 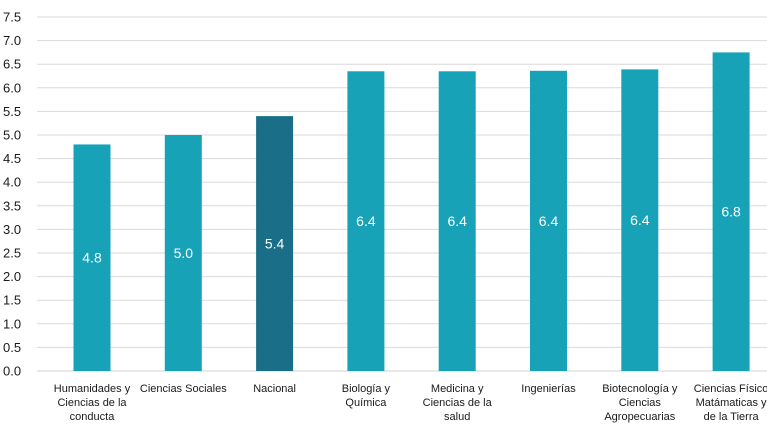 I want to click on y-tick-label: 6.5, so click(x=12, y=64).